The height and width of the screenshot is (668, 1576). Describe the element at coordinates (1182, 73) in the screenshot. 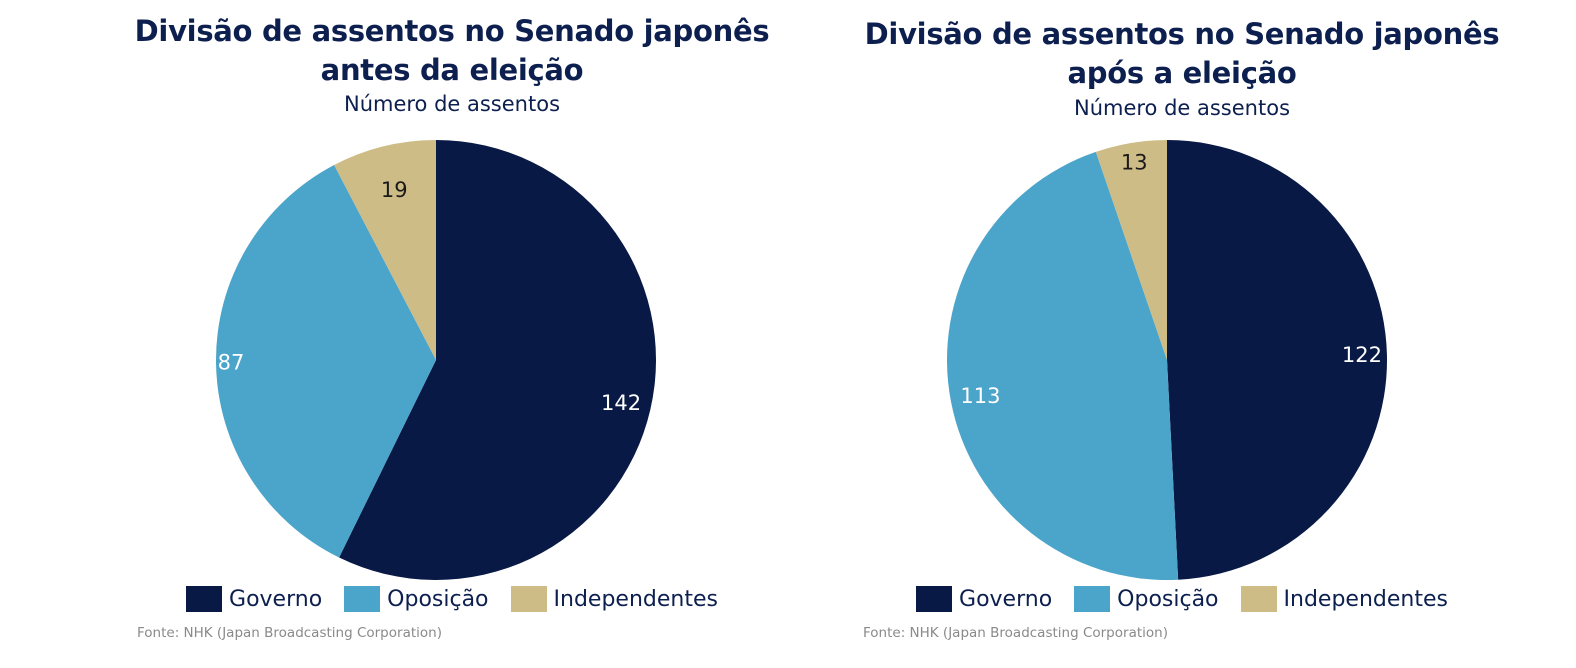

I see `chart-title-line-2: após a eleição` at that location.